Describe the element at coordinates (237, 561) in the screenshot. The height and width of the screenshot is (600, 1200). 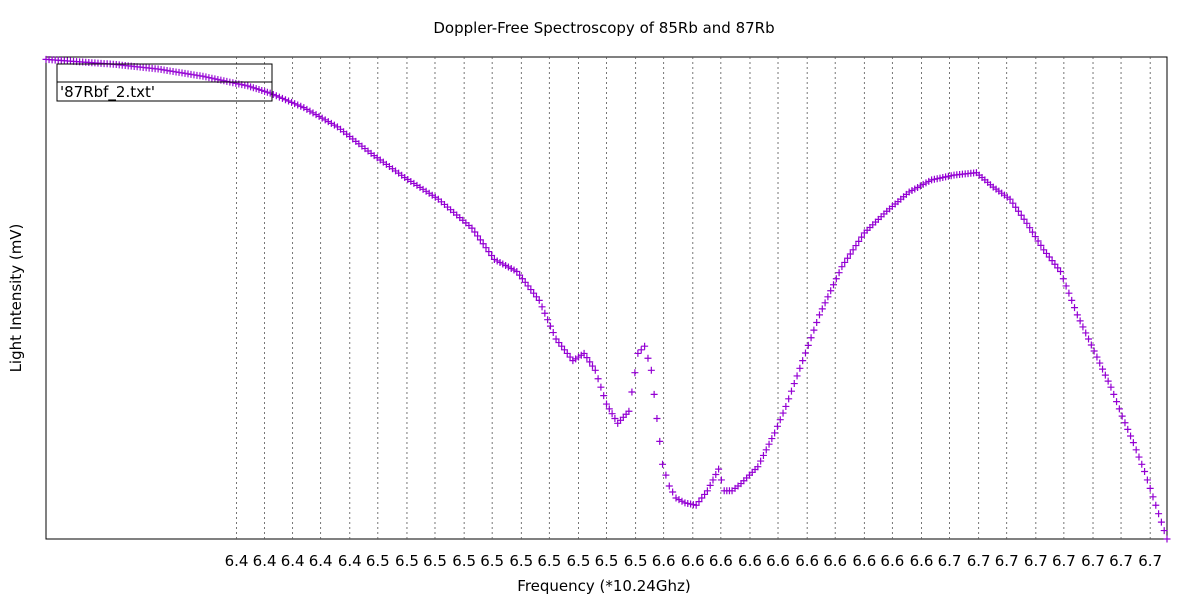
I see `x-tick-label: 6.4` at that location.